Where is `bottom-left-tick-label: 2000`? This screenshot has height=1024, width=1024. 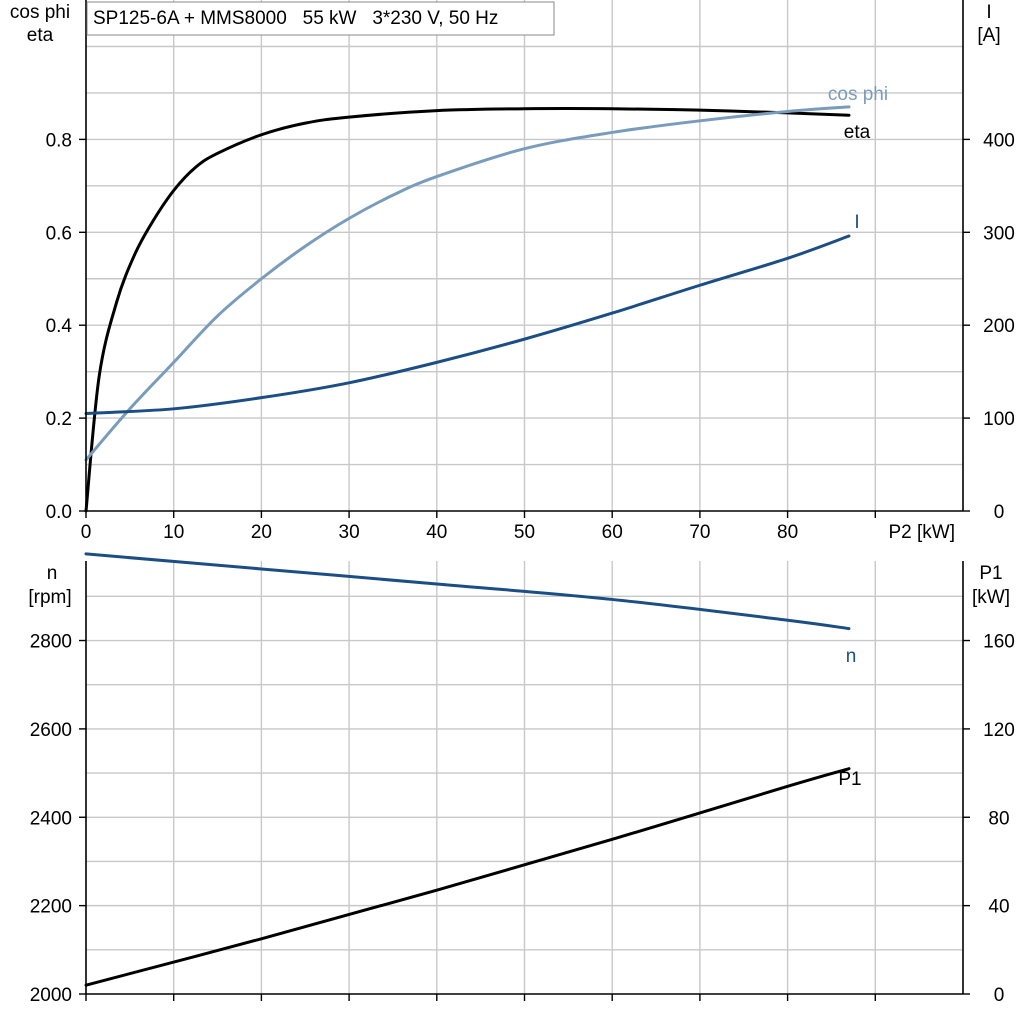
bottom-left-tick-label: 2000 is located at coordinates (51, 995).